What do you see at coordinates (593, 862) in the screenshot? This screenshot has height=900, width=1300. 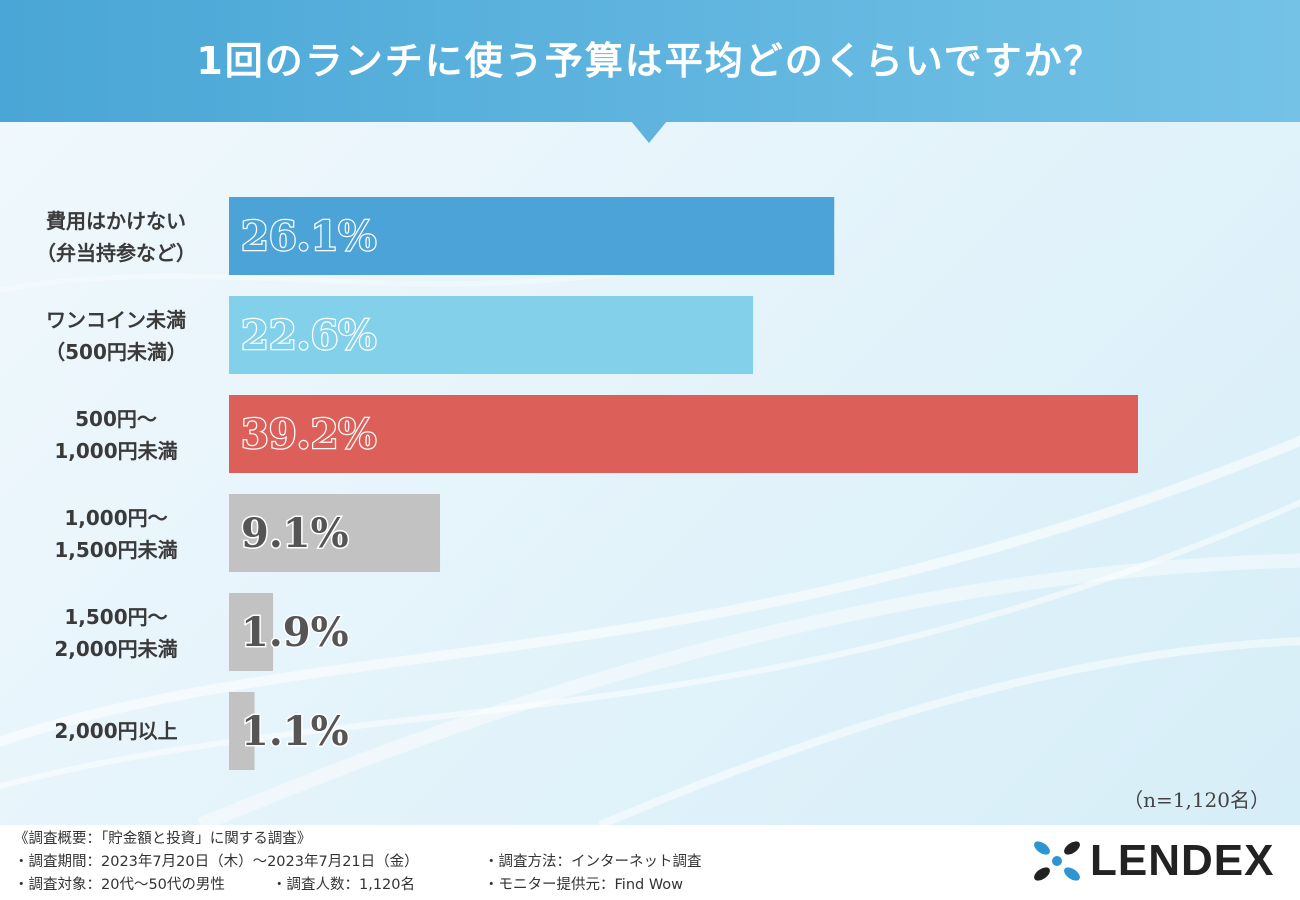 I see `survey-method: ・調査方法：インターネット調査` at bounding box center [593, 862].